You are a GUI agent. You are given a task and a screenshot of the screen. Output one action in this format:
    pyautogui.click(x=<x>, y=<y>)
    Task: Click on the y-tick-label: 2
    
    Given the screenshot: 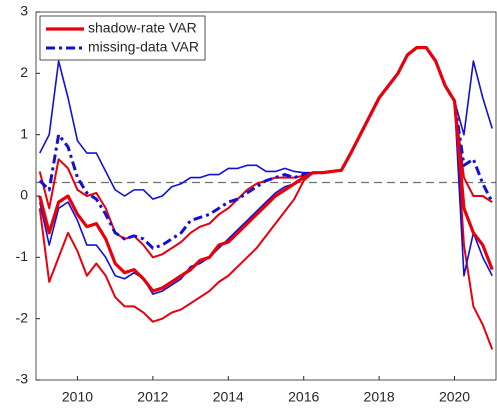 What is the action you would take?
    pyautogui.click(x=24, y=72)
    